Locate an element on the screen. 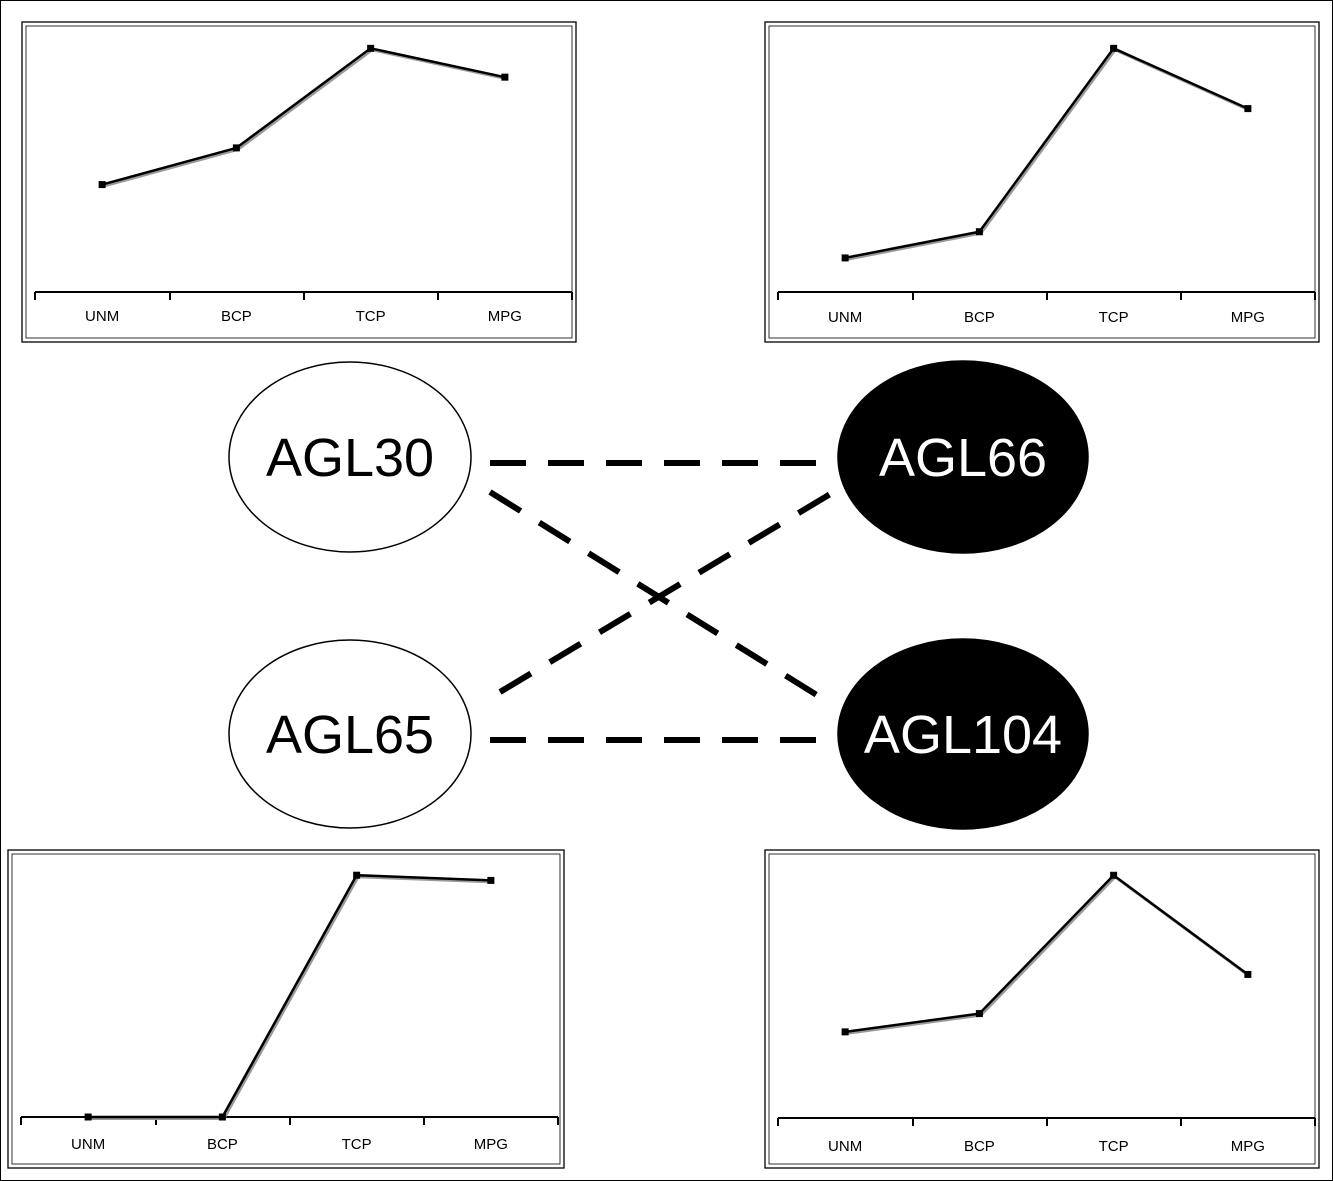 The image size is (1333, 1181). node-agl104: AGL104 is located at coordinates (963, 734).